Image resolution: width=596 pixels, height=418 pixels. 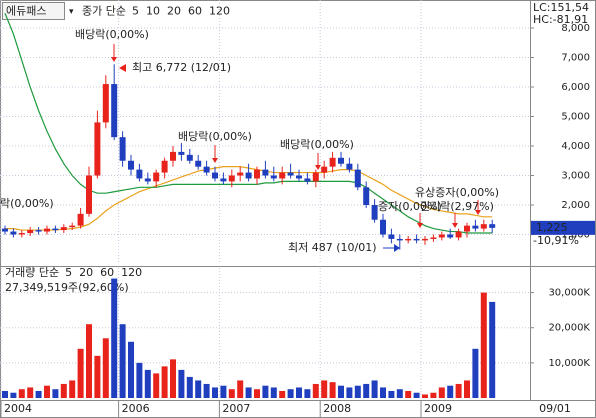 I want to click on y-tick-label: 20,000K, so click(x=569, y=328).